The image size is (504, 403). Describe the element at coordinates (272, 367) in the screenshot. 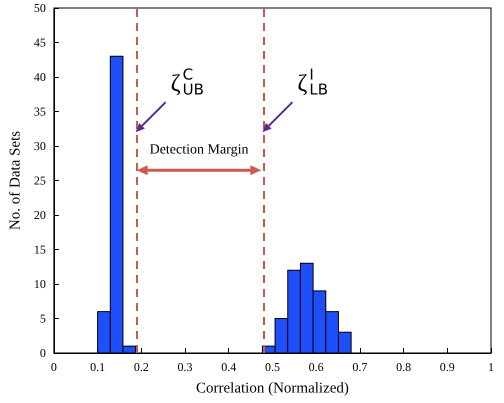

I see `x-tick-label: 0.5` at that location.